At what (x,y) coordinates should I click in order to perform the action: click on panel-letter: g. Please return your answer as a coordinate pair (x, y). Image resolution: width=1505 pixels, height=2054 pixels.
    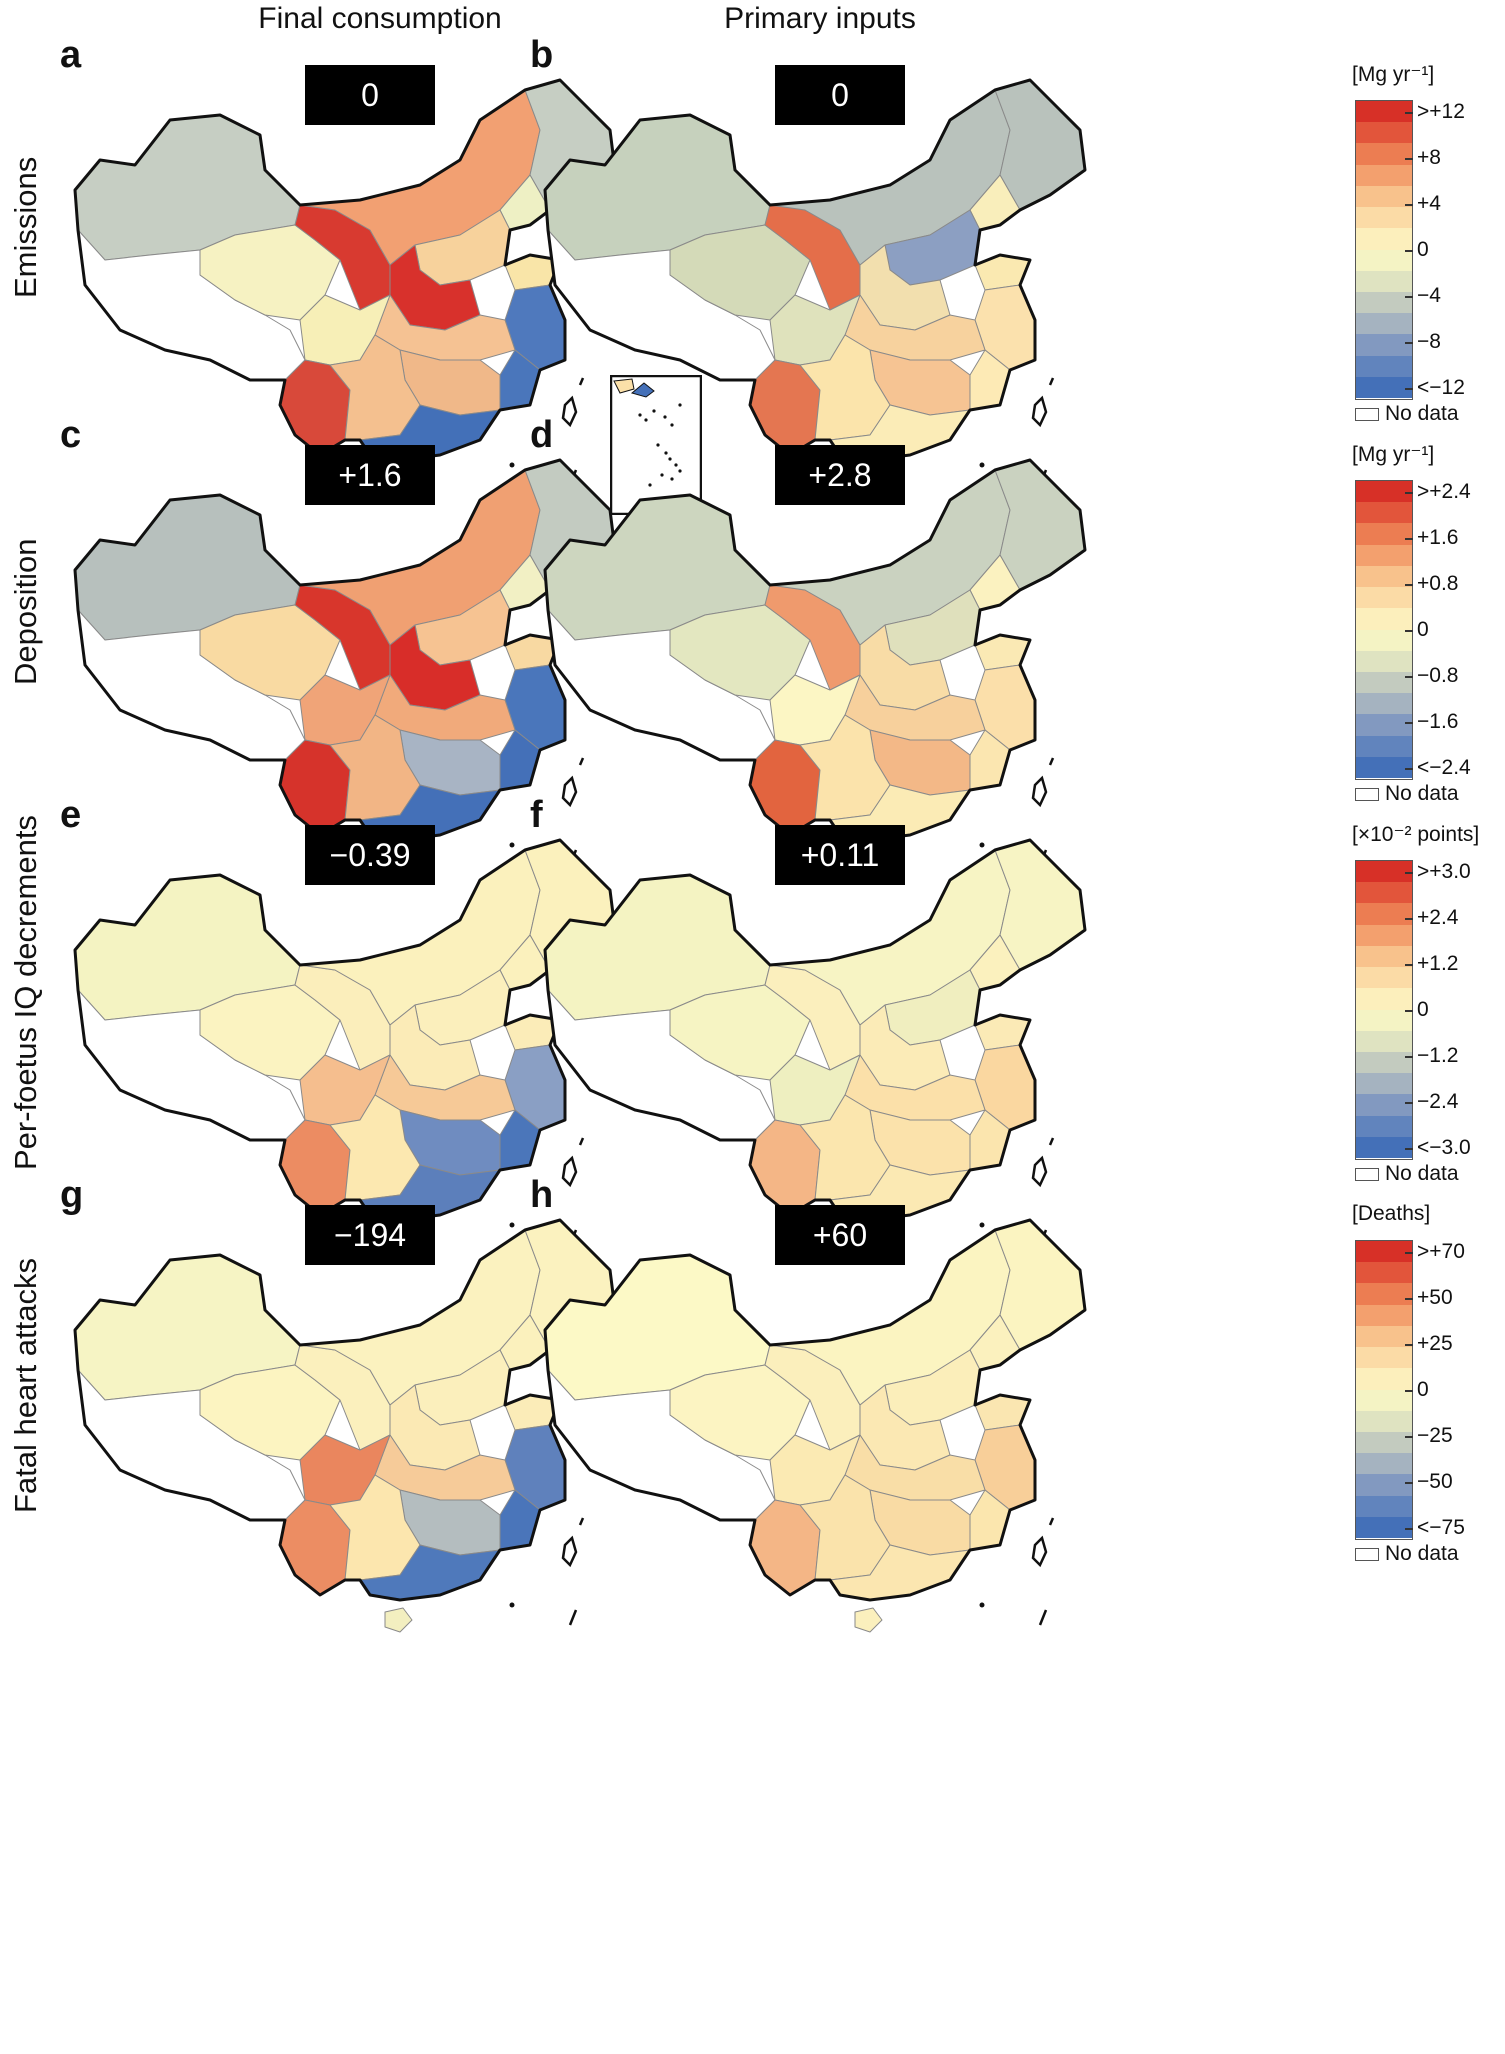
    Looking at the image, I should click on (72, 1195).